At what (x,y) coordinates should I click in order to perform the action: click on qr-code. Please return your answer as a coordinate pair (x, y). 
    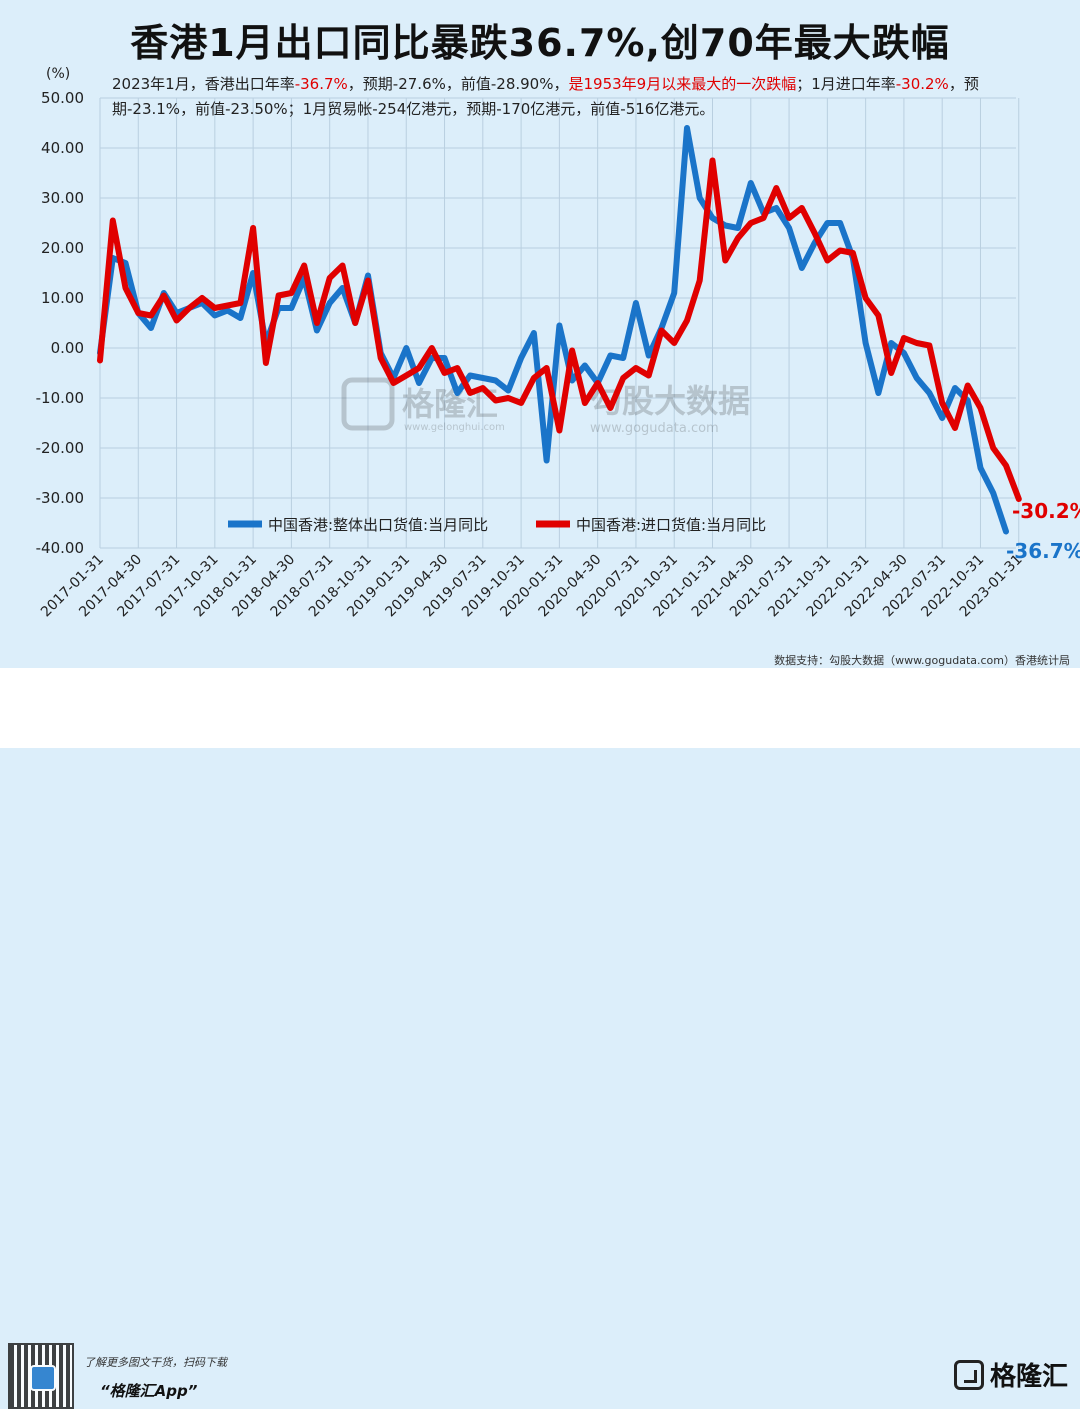
    Looking at the image, I should click on (41, 1376).